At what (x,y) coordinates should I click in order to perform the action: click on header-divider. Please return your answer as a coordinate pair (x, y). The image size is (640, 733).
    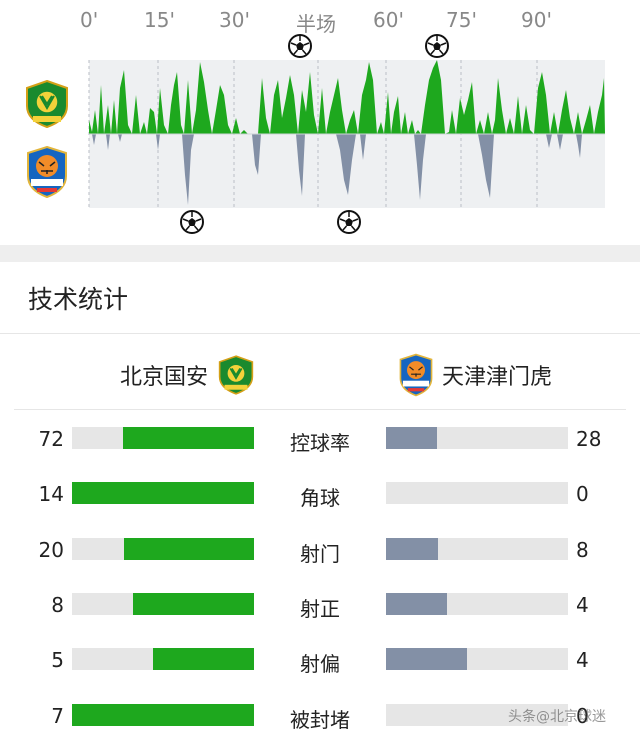
    Looking at the image, I should click on (320, 409).